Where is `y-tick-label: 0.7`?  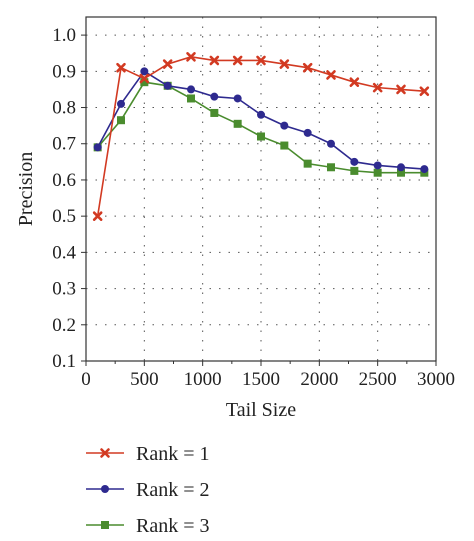
y-tick-label: 0.7 is located at coordinates (64, 144).